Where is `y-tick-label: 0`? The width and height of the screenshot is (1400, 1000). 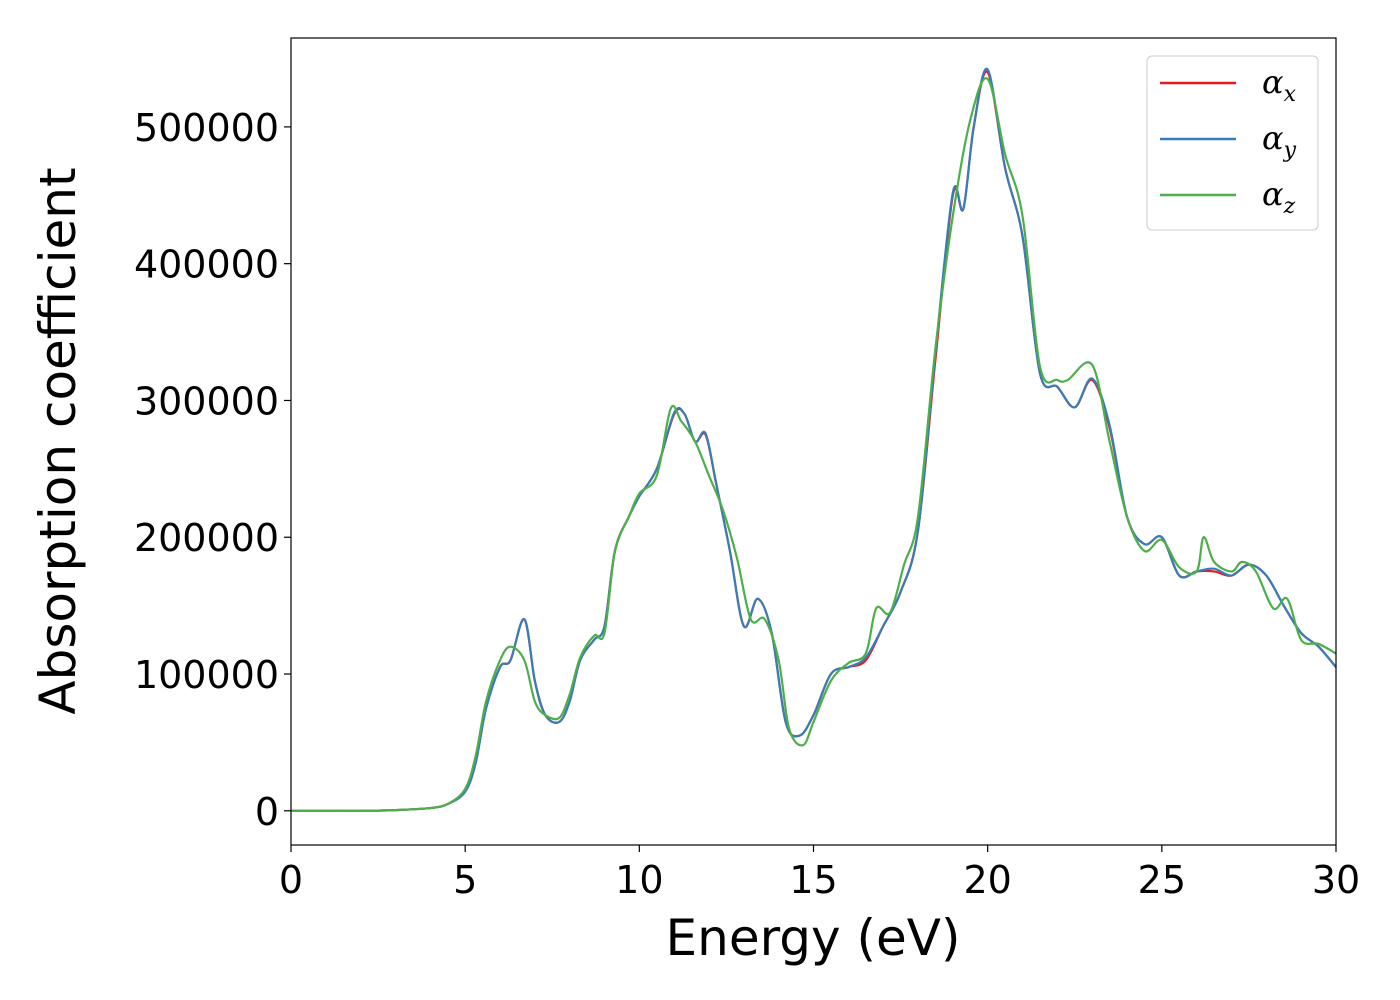
y-tick-label: 0 is located at coordinates (267, 812).